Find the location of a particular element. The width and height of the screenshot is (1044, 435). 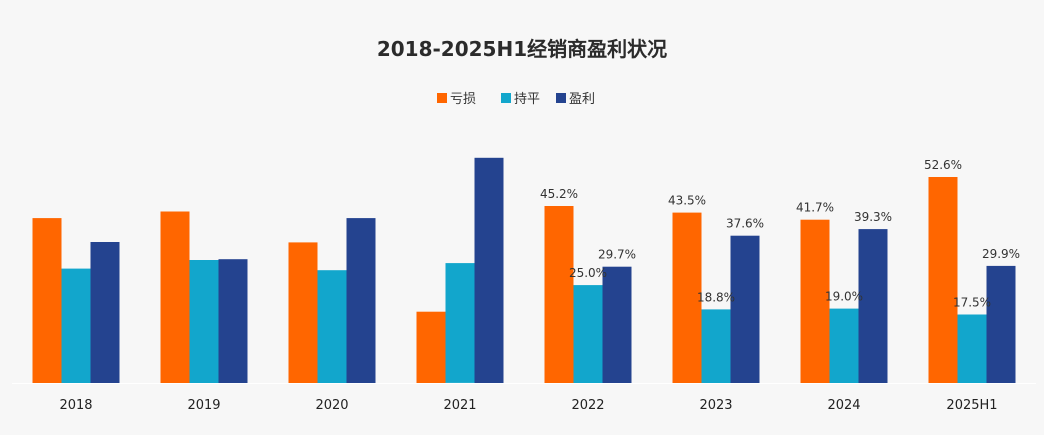

data-label-2024-series-1: 41.7% is located at coordinates (815, 208).